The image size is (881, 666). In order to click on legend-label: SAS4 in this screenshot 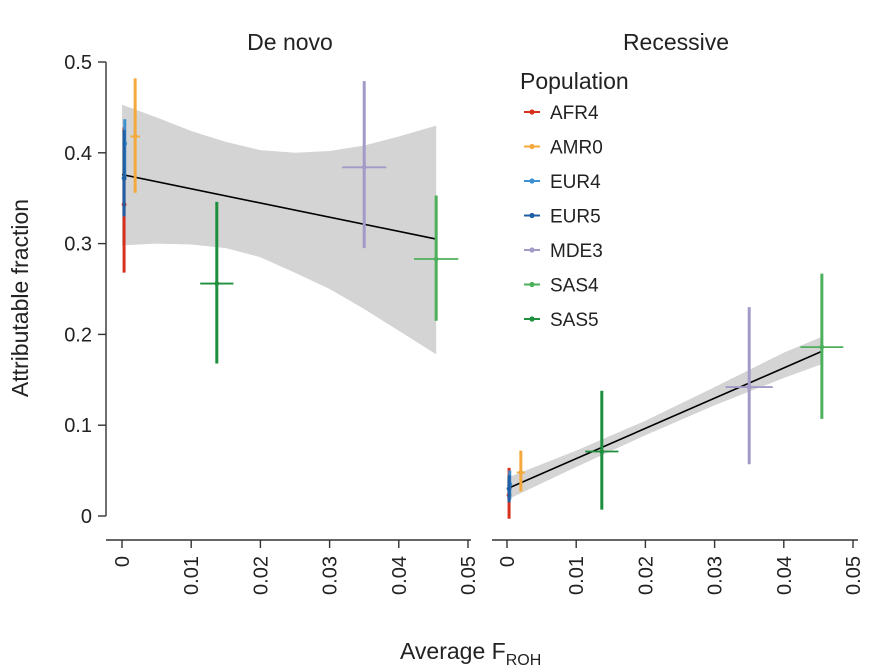, I will do `click(574, 286)`.